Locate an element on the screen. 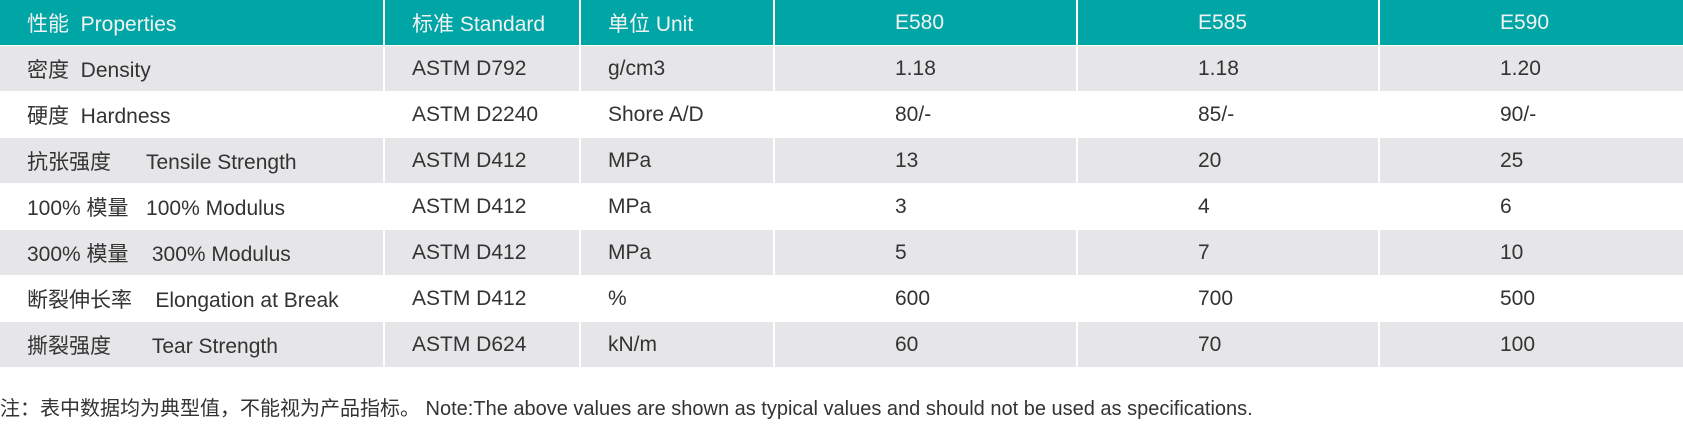 The image size is (1683, 445). table-row: 撕裂强度 Tear Strength ASTM D624 kN/m 60 70 100 is located at coordinates (841, 344).